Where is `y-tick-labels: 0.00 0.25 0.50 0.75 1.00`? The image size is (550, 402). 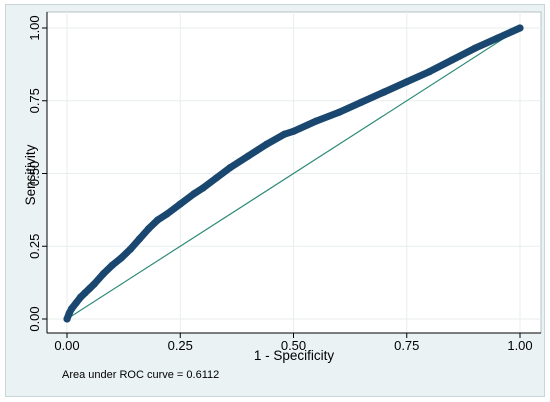 y-tick-labels: 0.00 0.25 0.50 0.75 1.00 is located at coordinates (34, 173).